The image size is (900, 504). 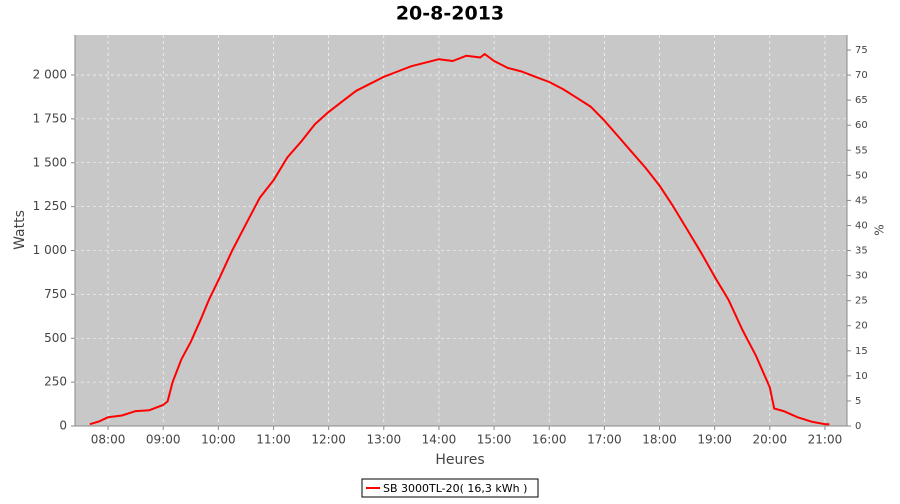 I want to click on x-tick-label: 09:00, so click(x=163, y=440).